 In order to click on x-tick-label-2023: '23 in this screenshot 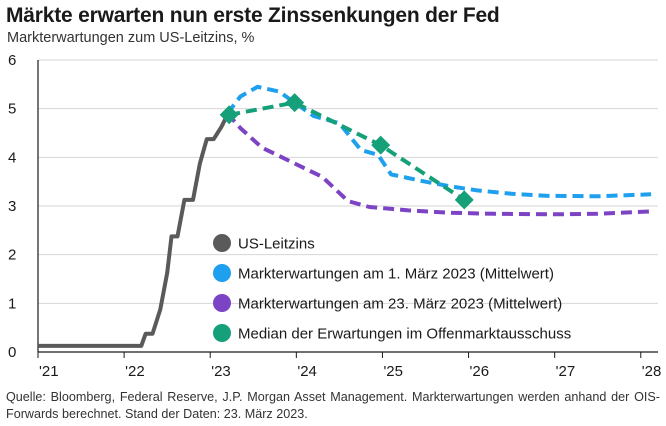, I will do `click(221, 371)`.